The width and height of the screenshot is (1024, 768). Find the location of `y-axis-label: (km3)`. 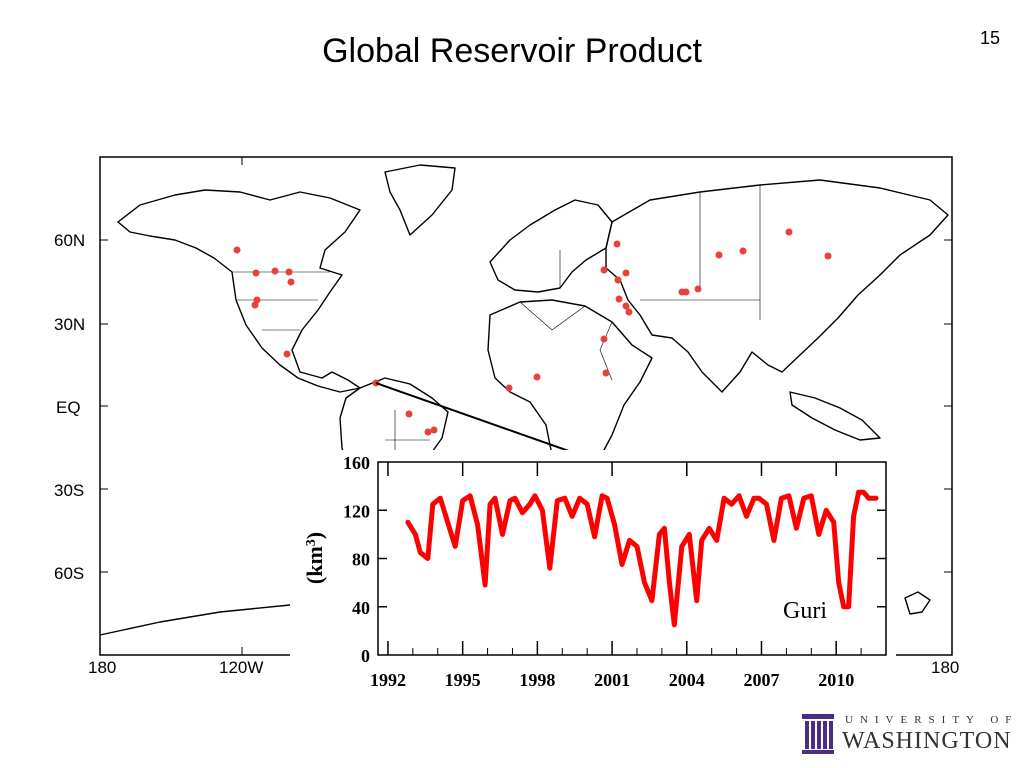

y-axis-label: (km3) is located at coordinates (314, 558).